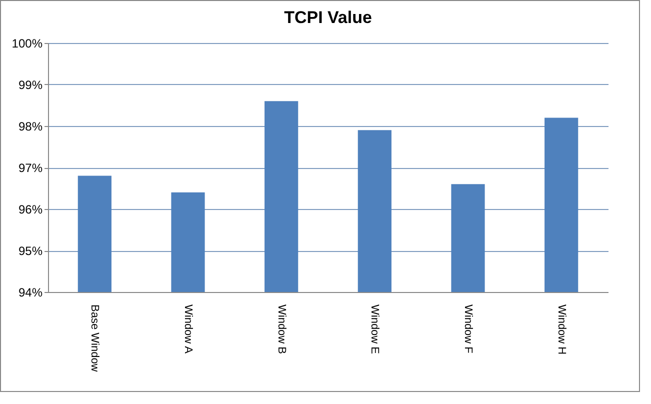 This screenshot has height=404, width=651. Describe the element at coordinates (30, 127) in the screenshot. I see `y-tick-label: 98%` at that location.